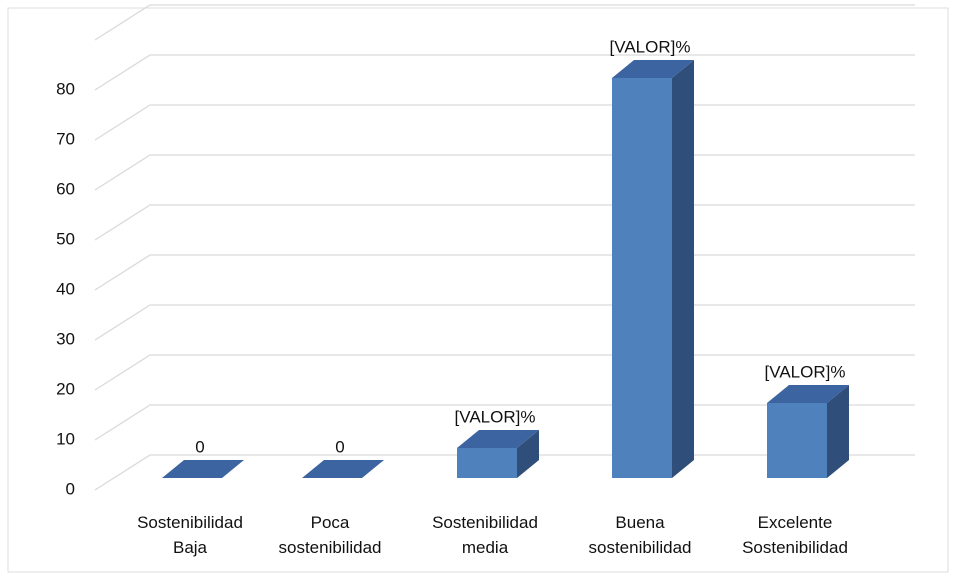 This screenshot has width=956, height=580. Describe the element at coordinates (640, 535) in the screenshot. I see `x-tick-label: Buena sostenibilidad` at that location.